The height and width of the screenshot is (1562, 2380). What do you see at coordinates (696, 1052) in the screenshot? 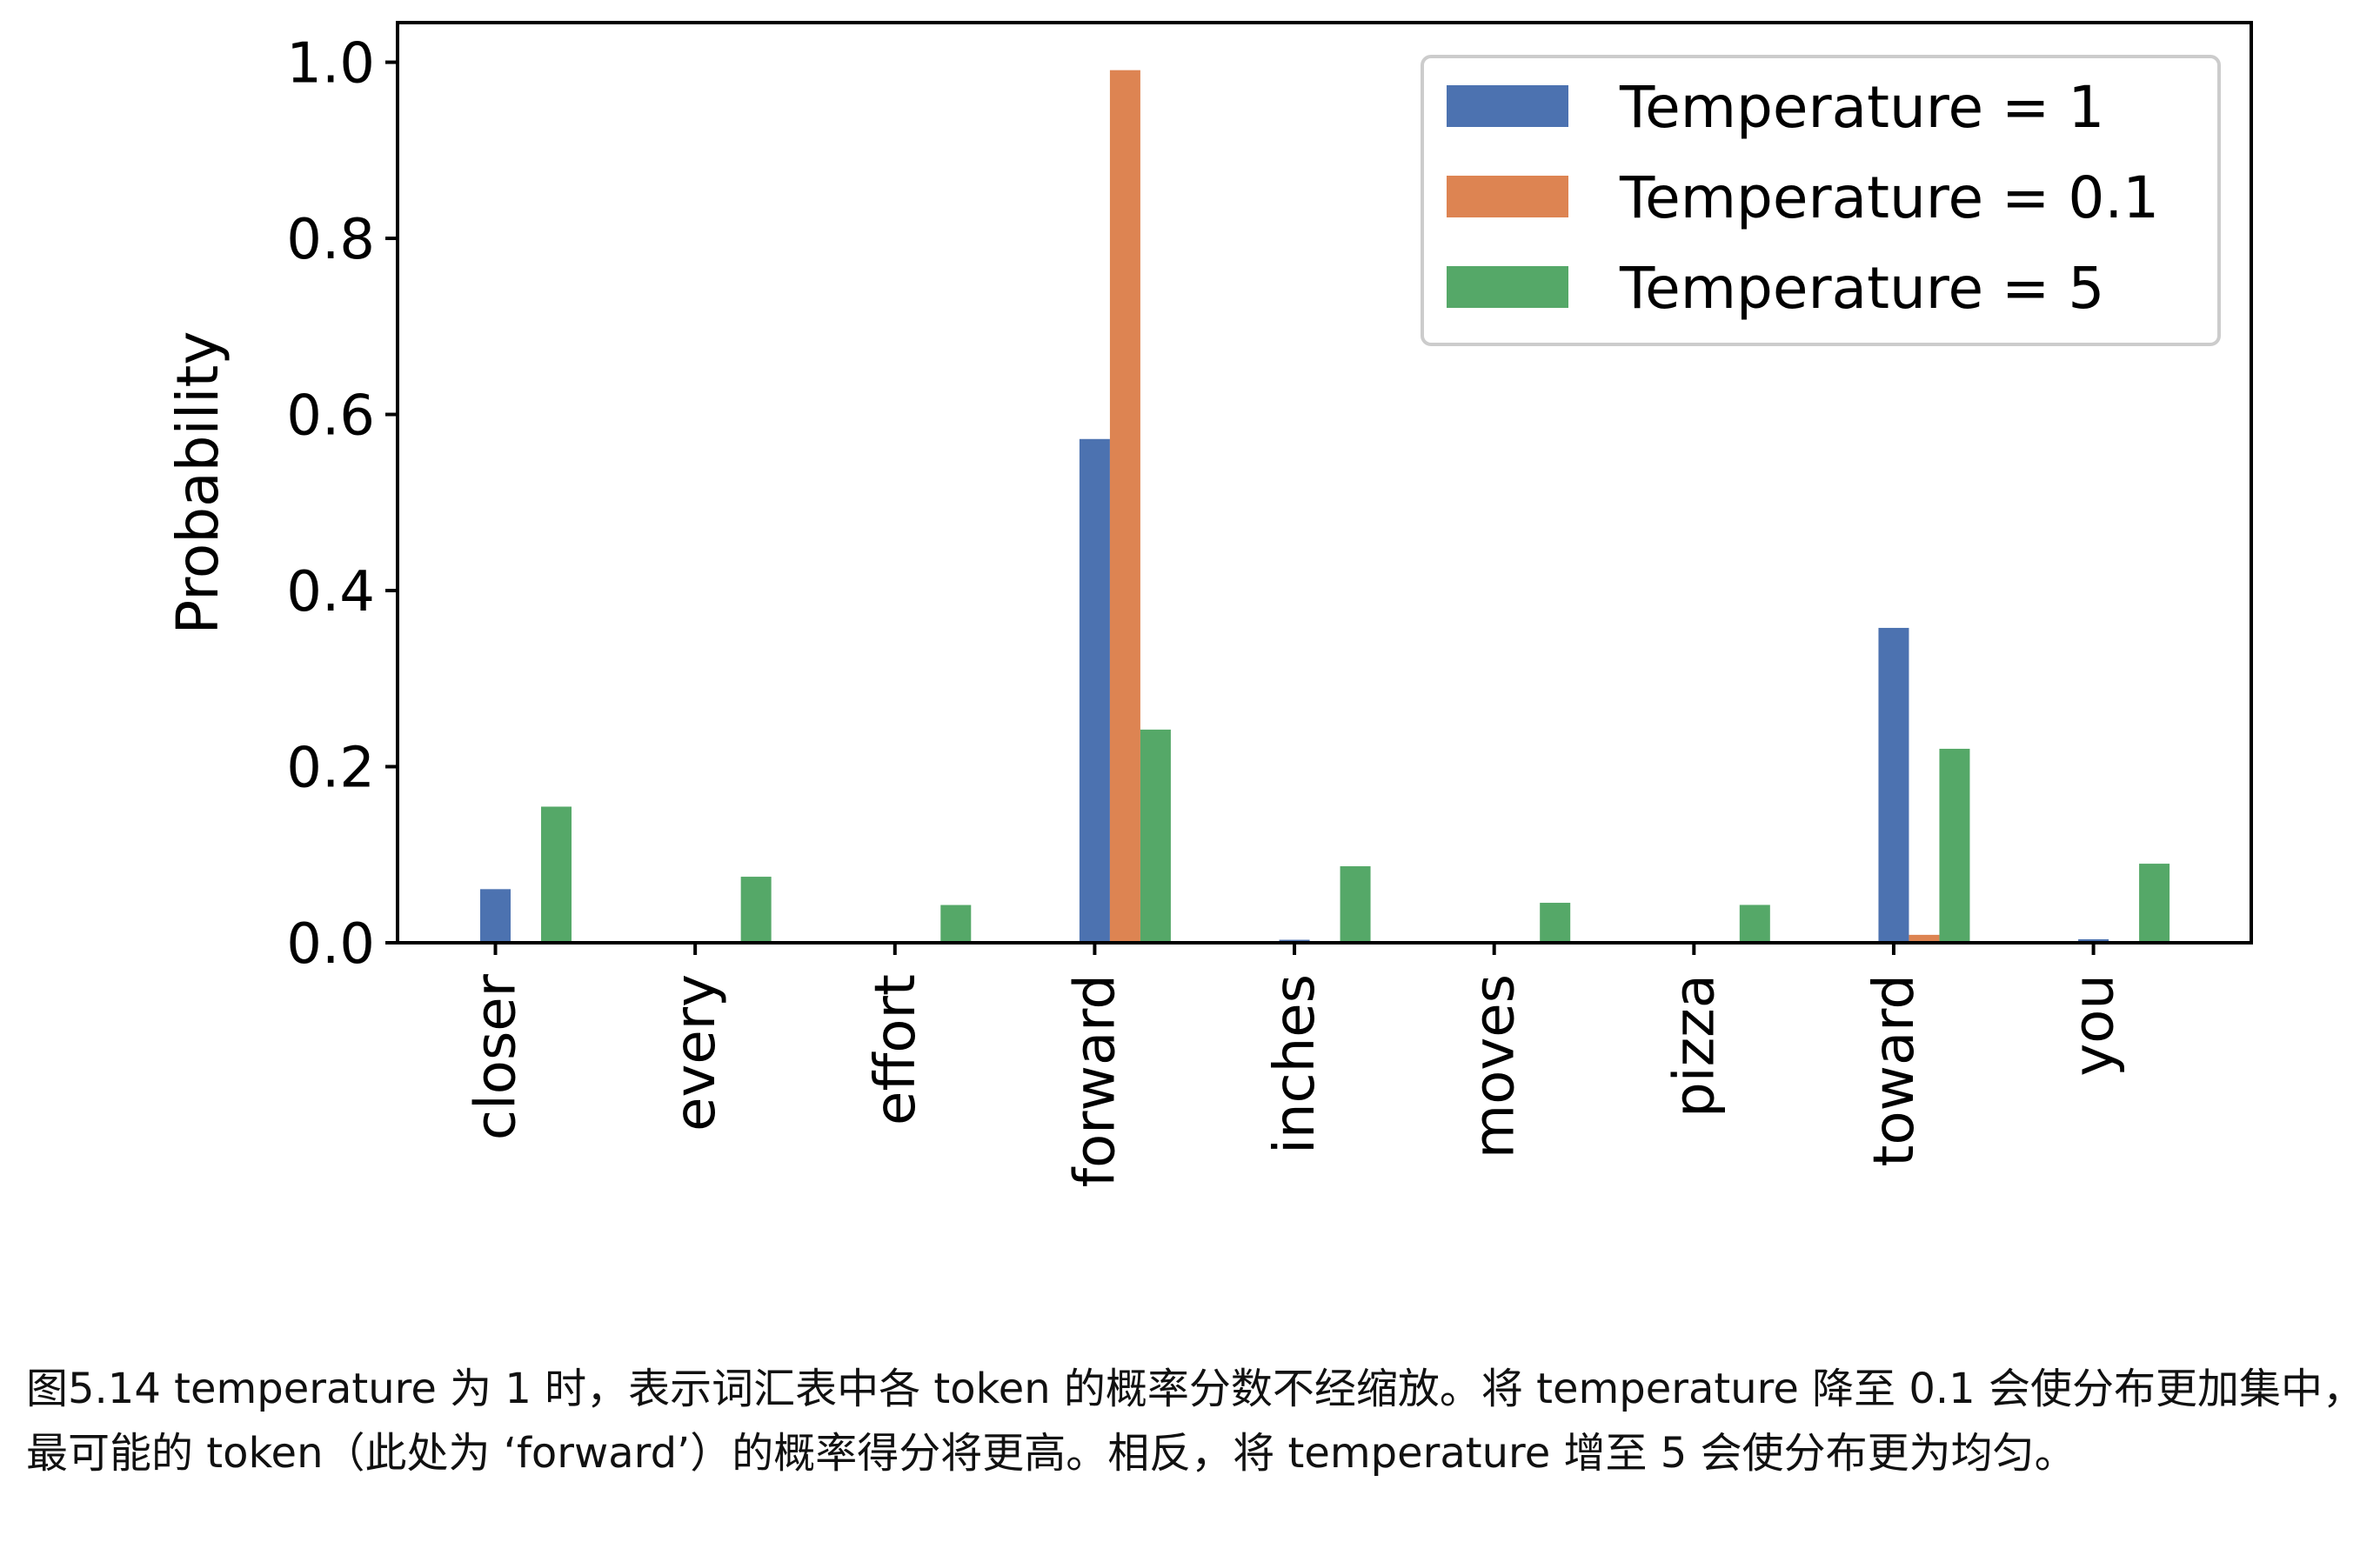
I see `x-tick-label-every: every` at bounding box center [696, 1052].